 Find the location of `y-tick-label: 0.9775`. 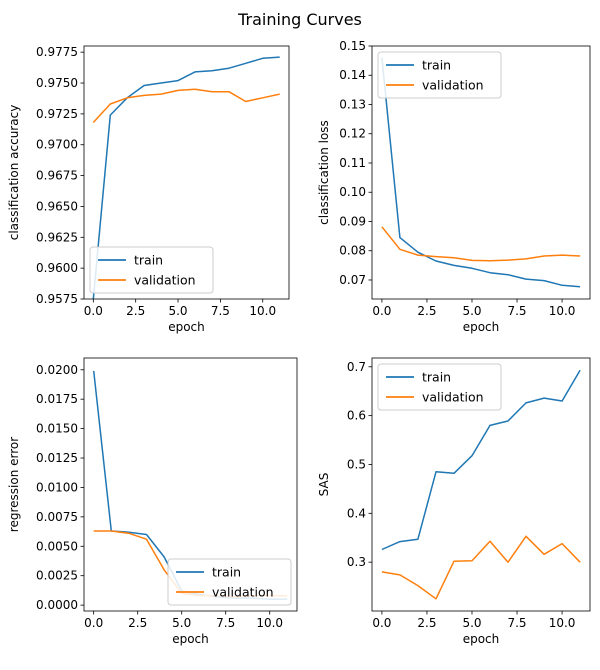

y-tick-label: 0.9775 is located at coordinates (57, 52).